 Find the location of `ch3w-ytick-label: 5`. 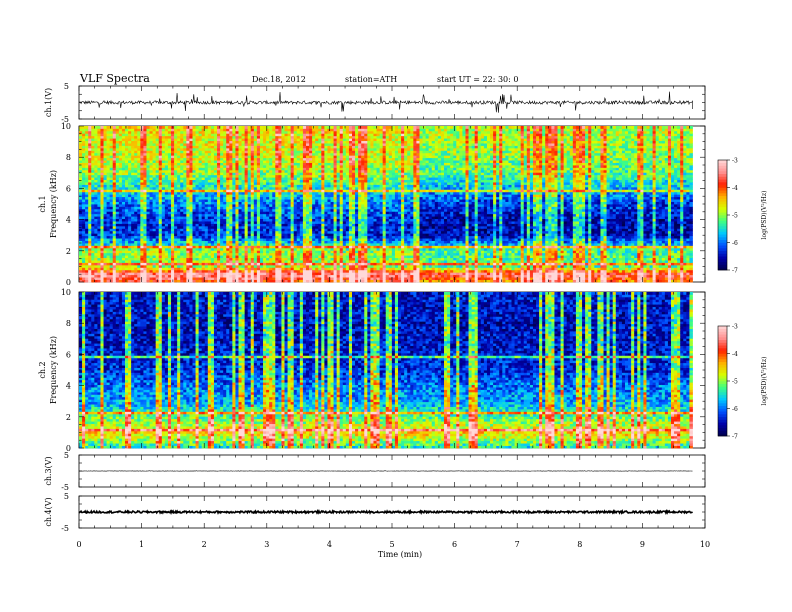

ch3w-ytick-label: 5 is located at coordinates (66, 455).